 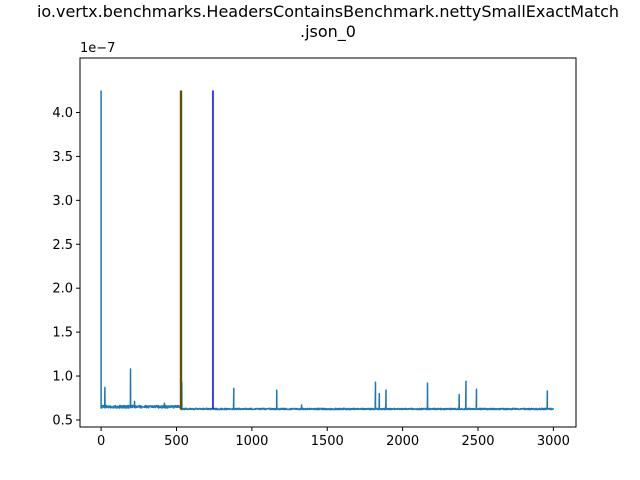 I want to click on y-tick-label: 3.0, so click(x=62, y=201).